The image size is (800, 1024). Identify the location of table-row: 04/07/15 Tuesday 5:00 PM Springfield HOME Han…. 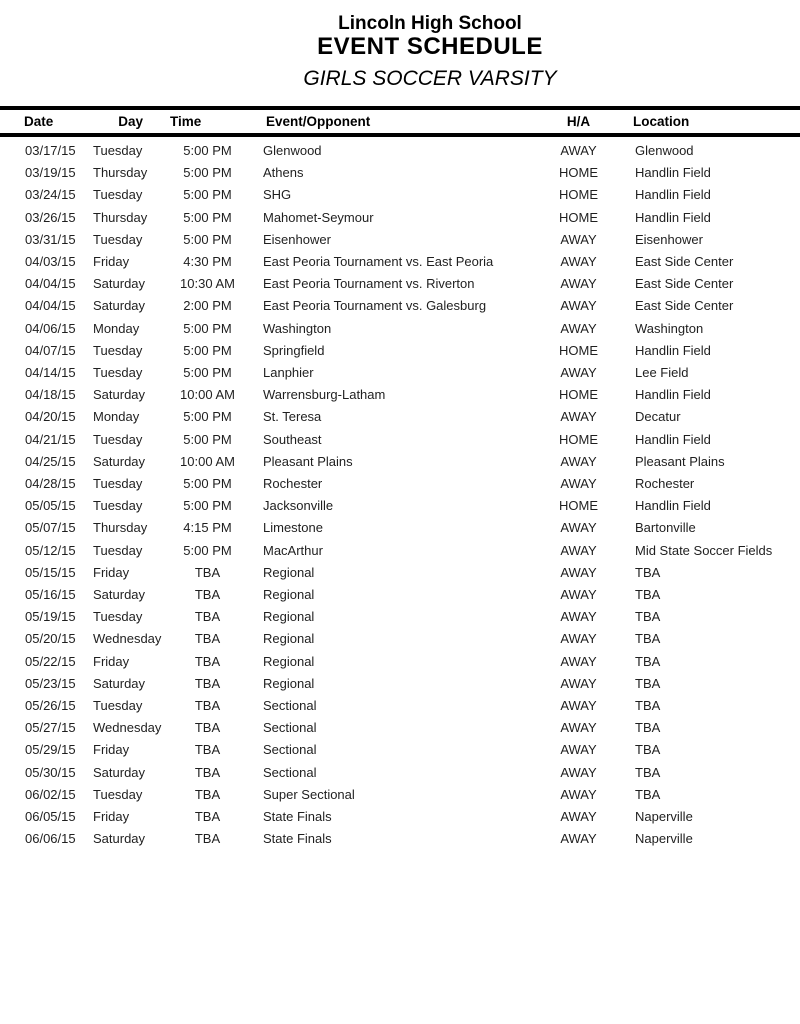
(400, 351).